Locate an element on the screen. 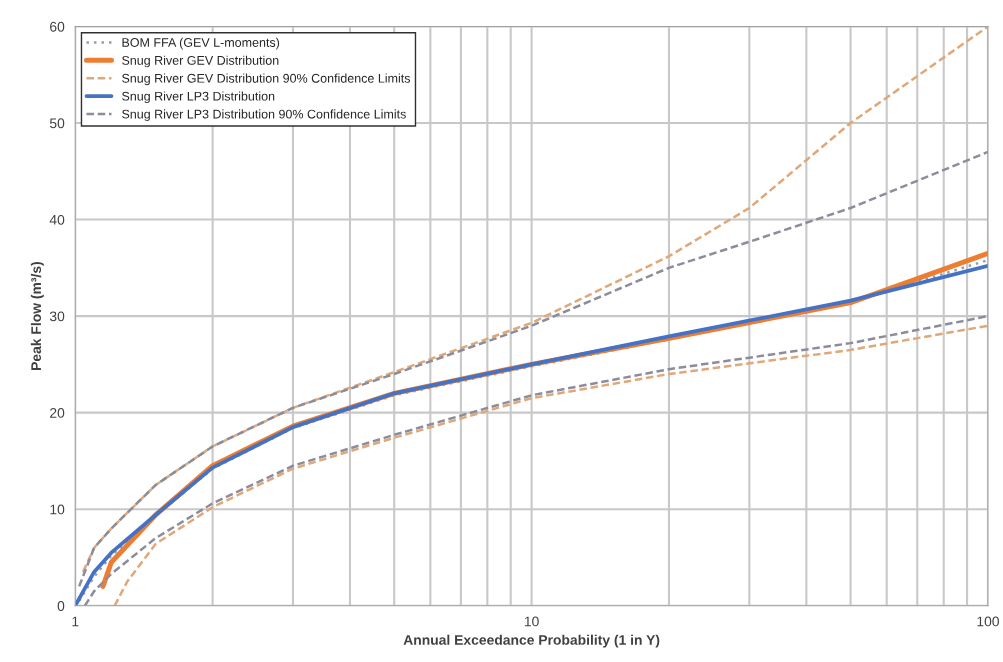  y-tick-label: 0 is located at coordinates (61, 606).